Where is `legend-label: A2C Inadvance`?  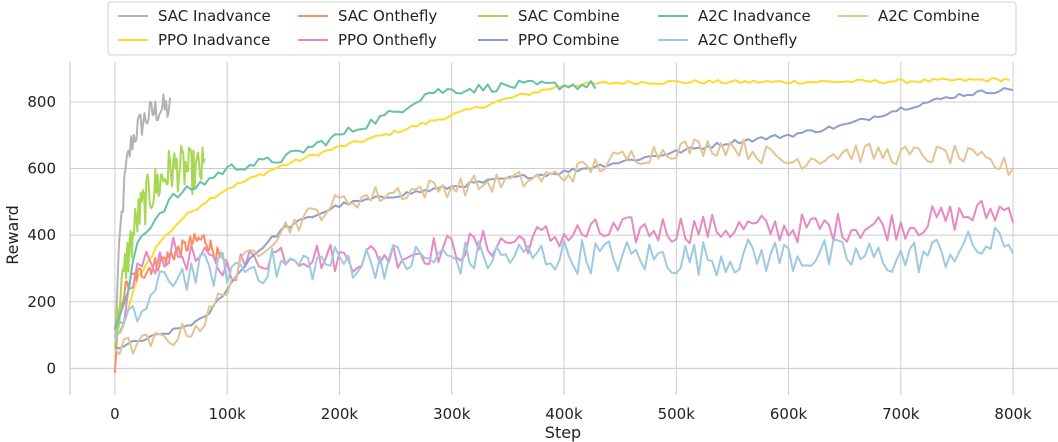
legend-label: A2C Inadvance is located at coordinates (754, 16).